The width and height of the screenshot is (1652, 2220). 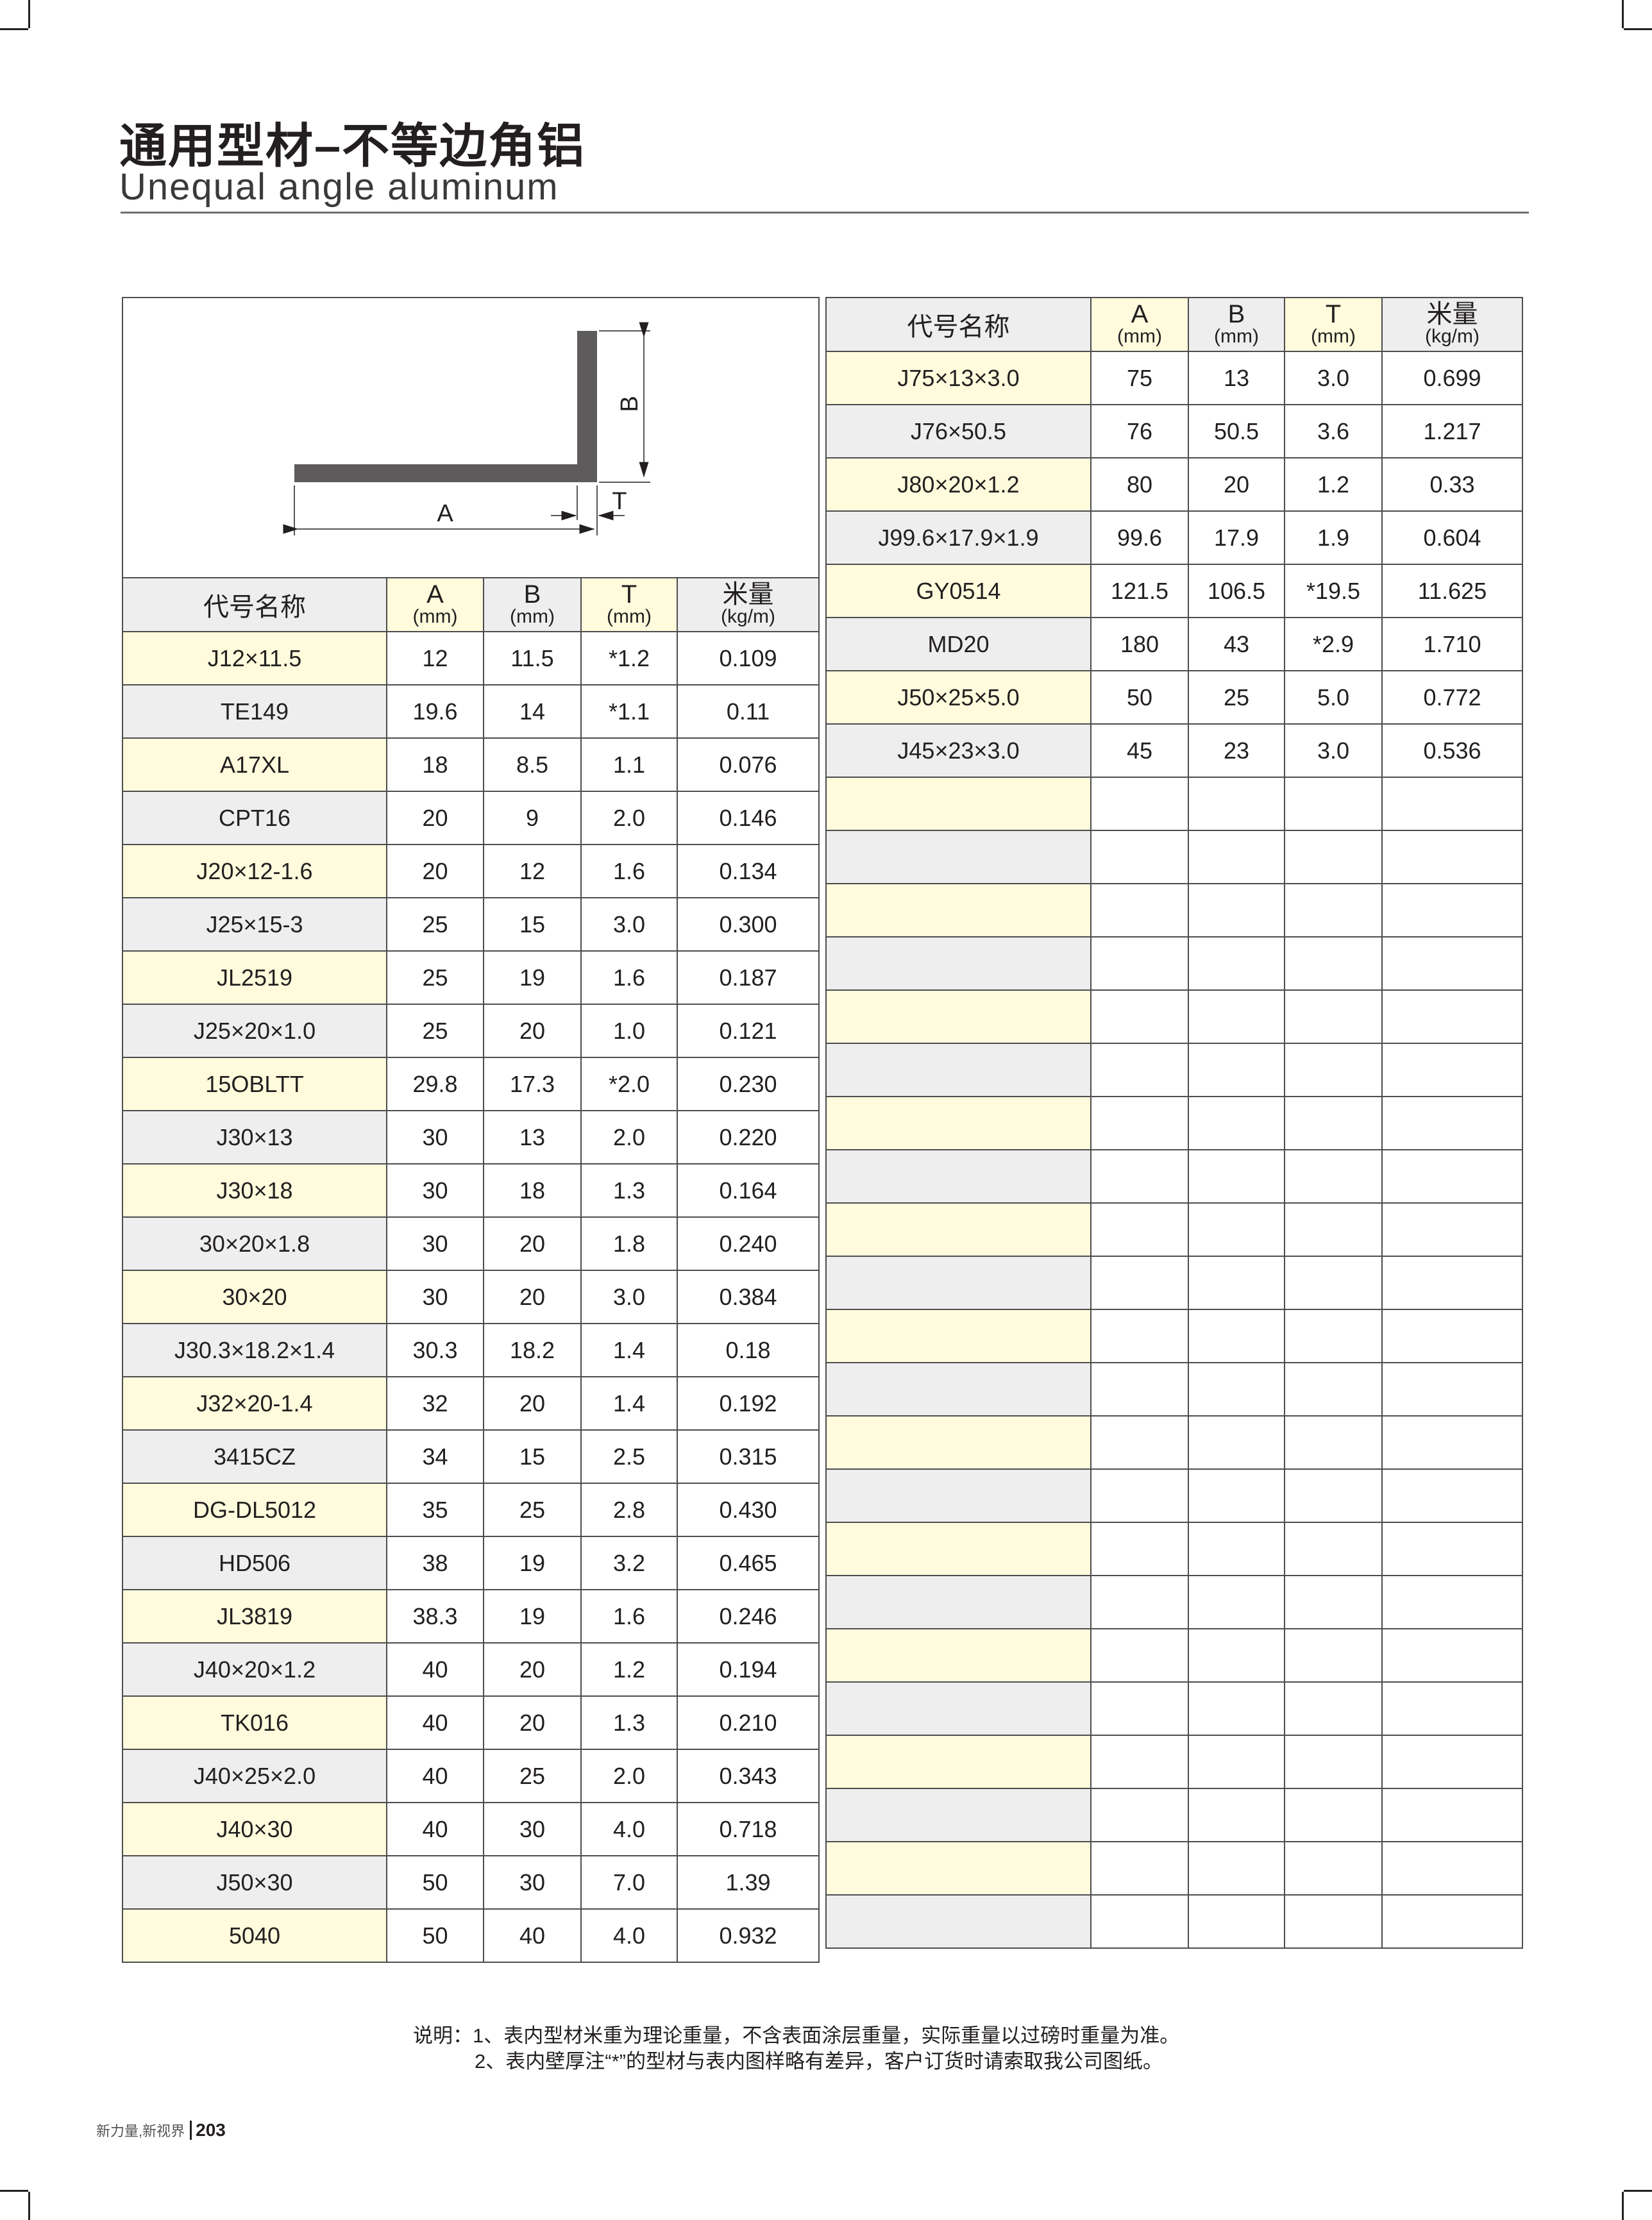 What do you see at coordinates (1452, 325) in the screenshot?
I see `header-weight: 米量 (kg/m)` at bounding box center [1452, 325].